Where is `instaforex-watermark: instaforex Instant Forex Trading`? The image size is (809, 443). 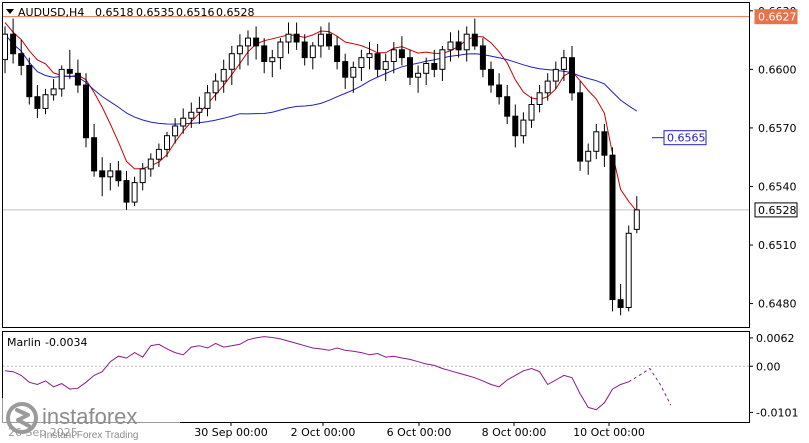
instaforex-watermark: instaforex Instant Forex Trading is located at coordinates (90, 420).